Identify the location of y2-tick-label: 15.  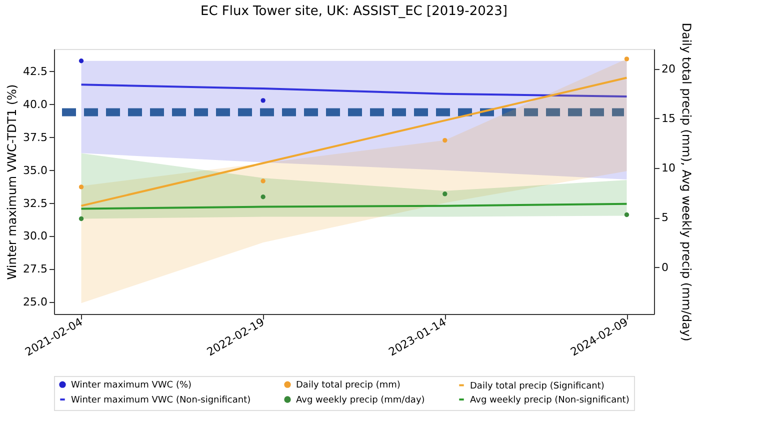
(669, 118).